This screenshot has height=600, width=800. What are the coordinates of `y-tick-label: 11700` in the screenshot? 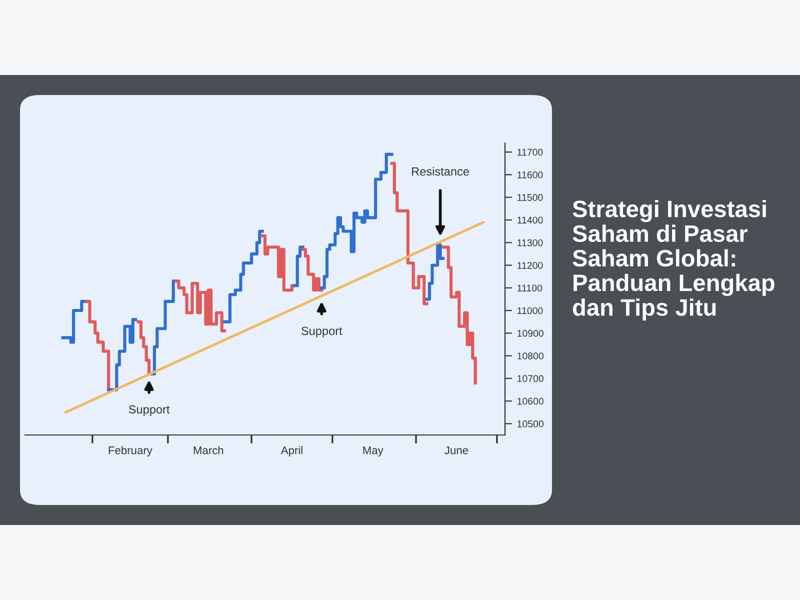 It's located at (530, 152).